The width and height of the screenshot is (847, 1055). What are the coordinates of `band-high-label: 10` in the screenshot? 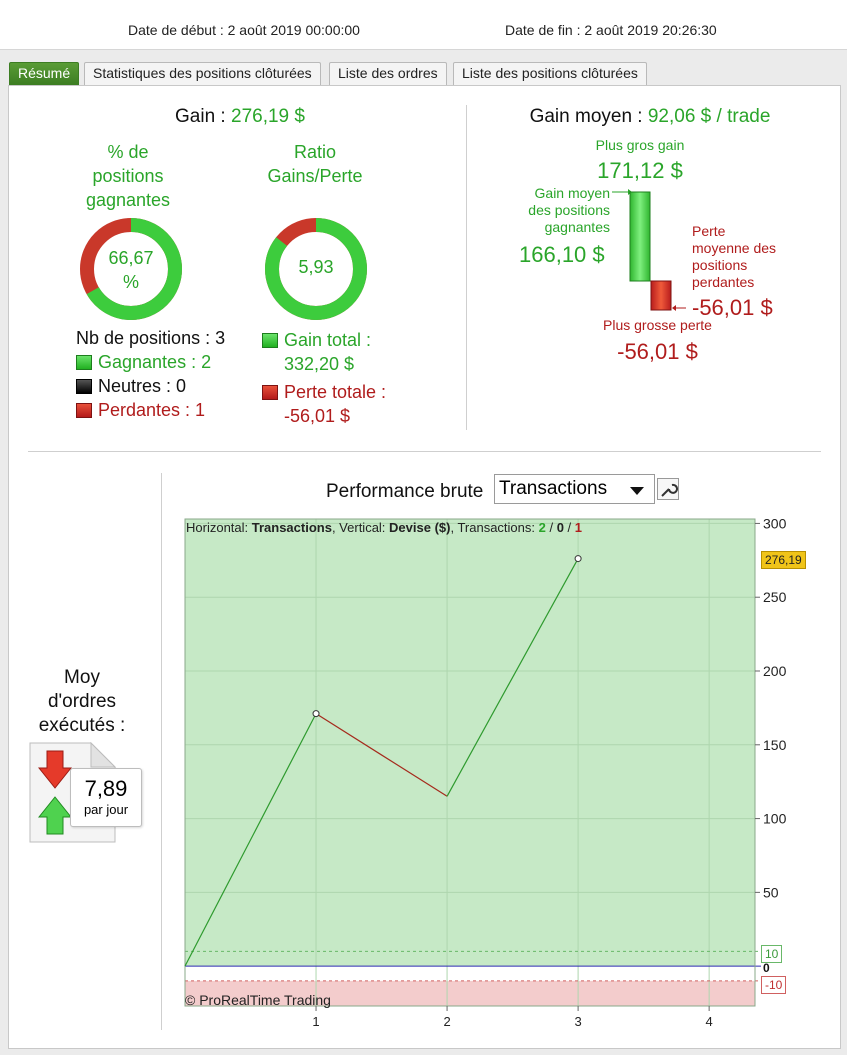 It's located at (772, 954).